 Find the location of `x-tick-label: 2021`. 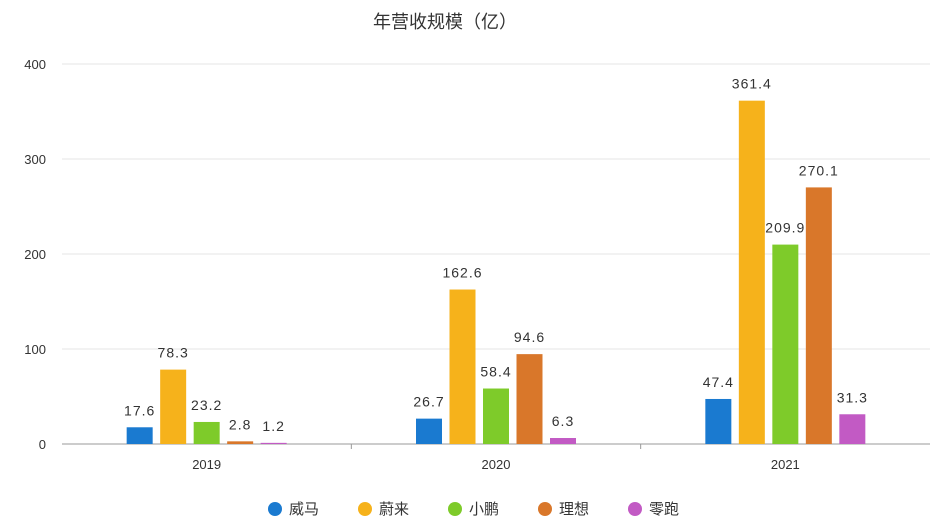

x-tick-label: 2021 is located at coordinates (785, 464).